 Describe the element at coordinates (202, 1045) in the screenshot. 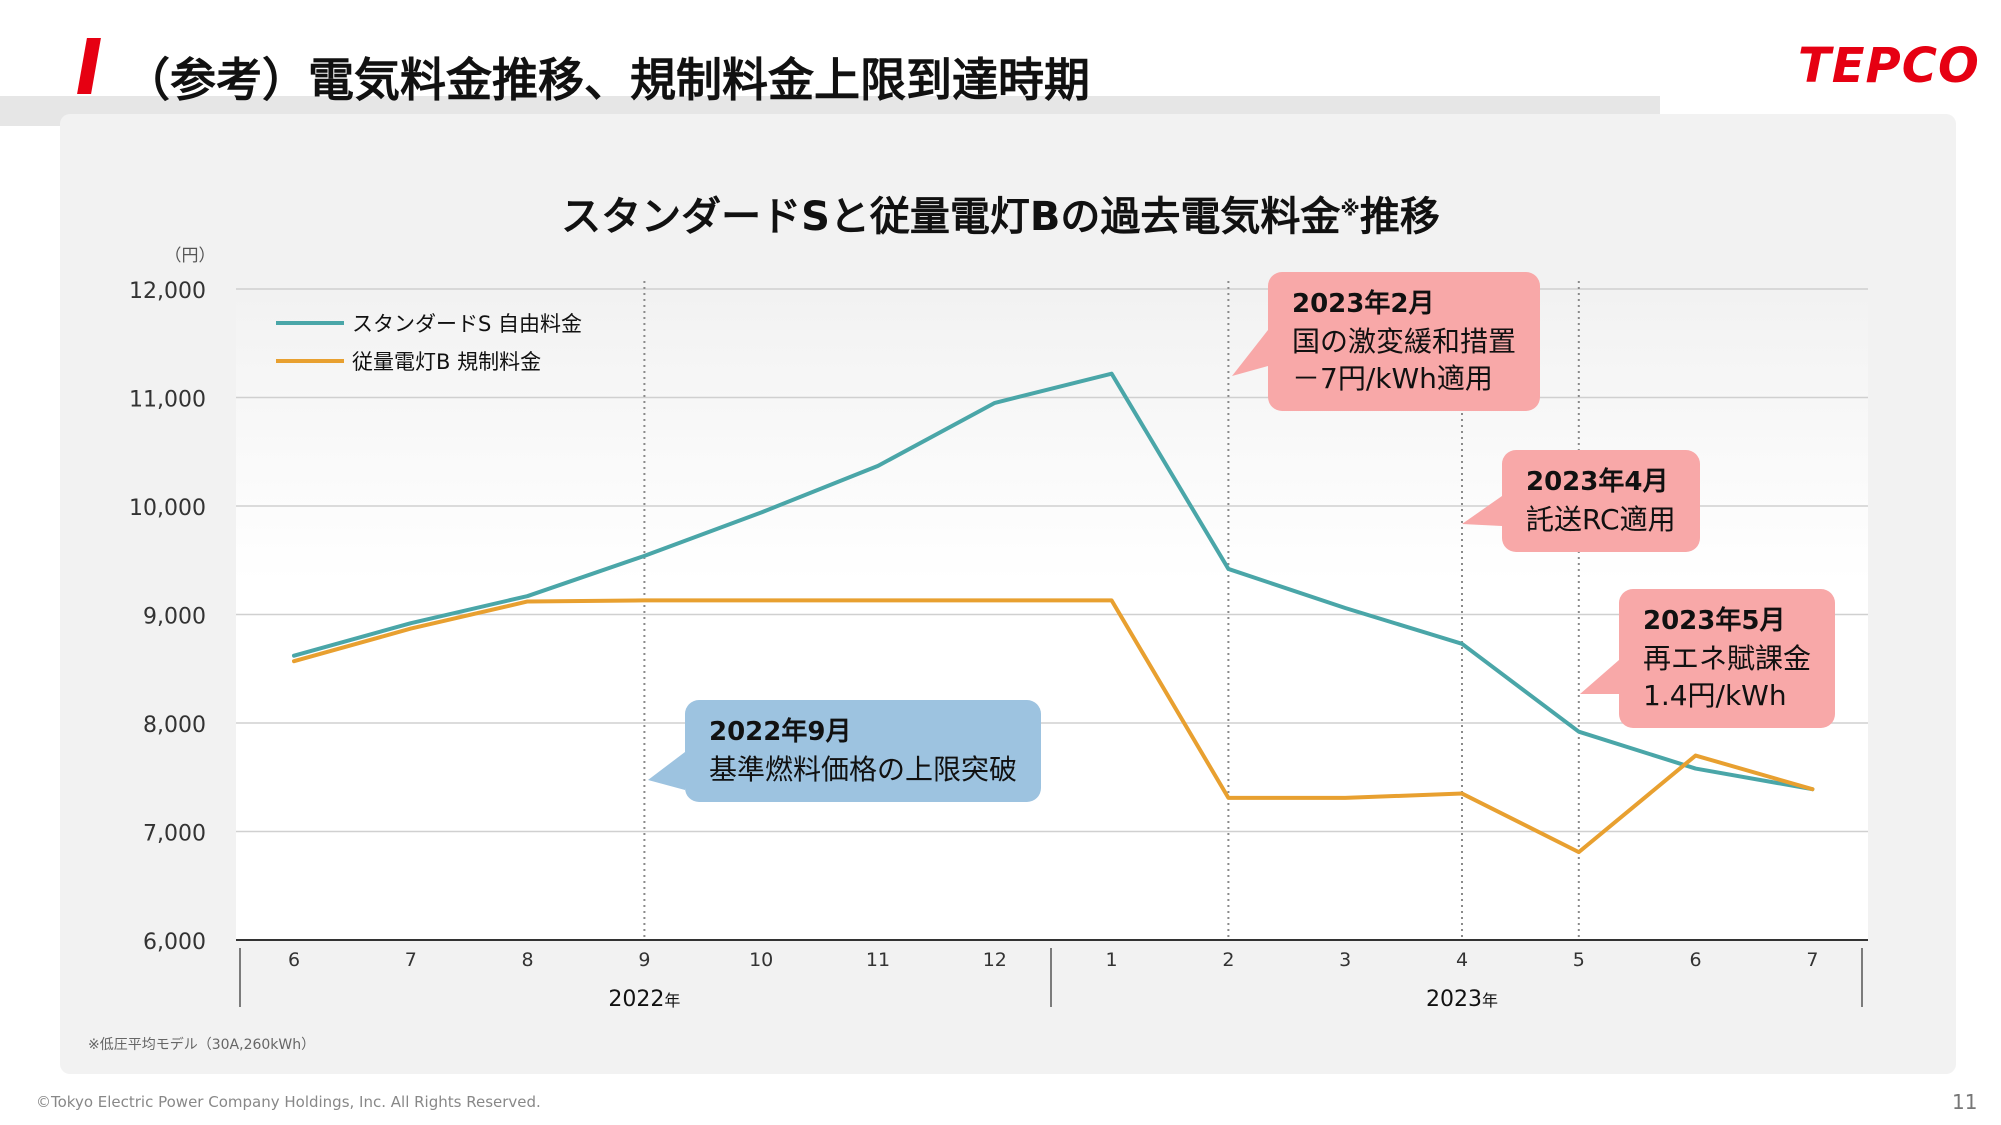

I see `footnote: ※低圧平均モデル（30A,260kWh）` at that location.